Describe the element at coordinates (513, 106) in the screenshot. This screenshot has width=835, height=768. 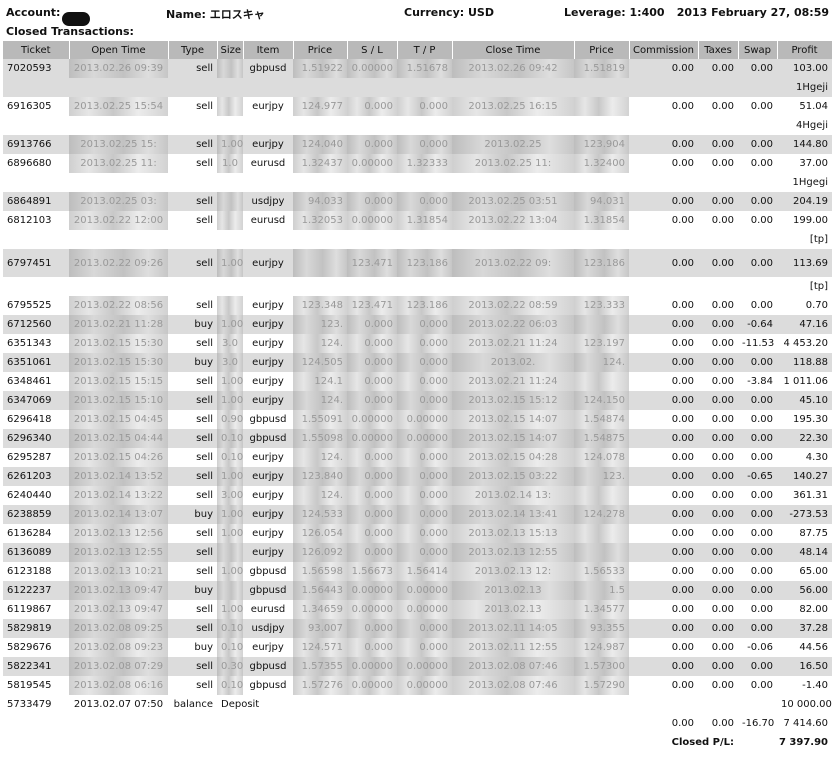
I see `close-time-cell: 2013.02.25 16:15` at that location.